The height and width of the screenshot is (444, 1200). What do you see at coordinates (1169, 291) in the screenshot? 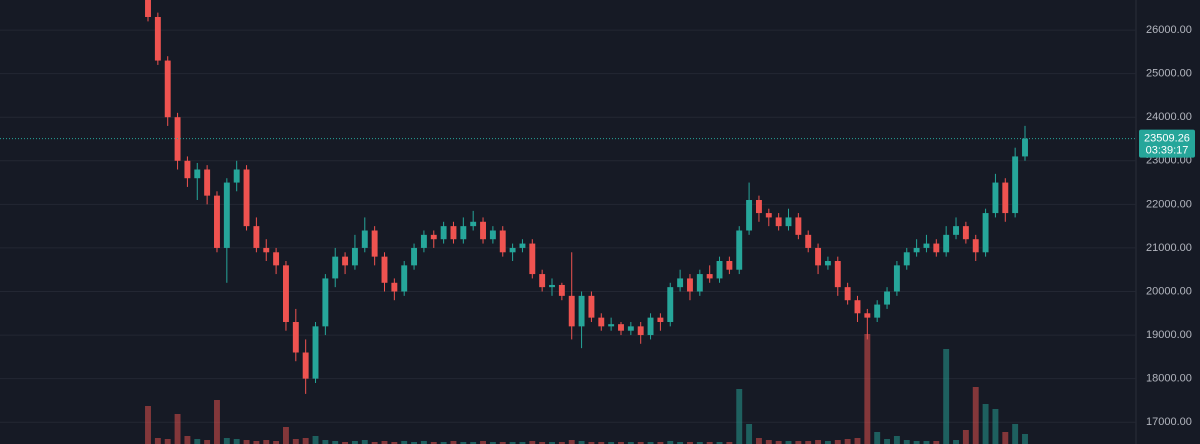
I see `y-tick-label: 20000.00` at bounding box center [1169, 291].